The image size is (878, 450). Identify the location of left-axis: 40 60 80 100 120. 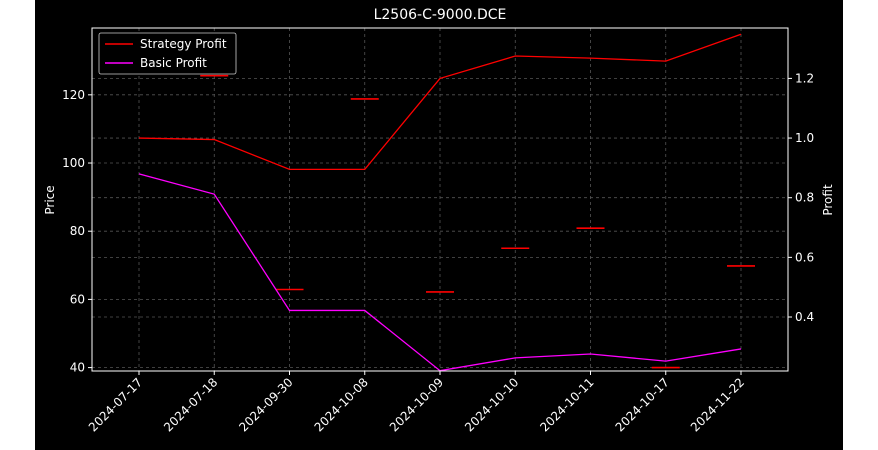
(77, 231).